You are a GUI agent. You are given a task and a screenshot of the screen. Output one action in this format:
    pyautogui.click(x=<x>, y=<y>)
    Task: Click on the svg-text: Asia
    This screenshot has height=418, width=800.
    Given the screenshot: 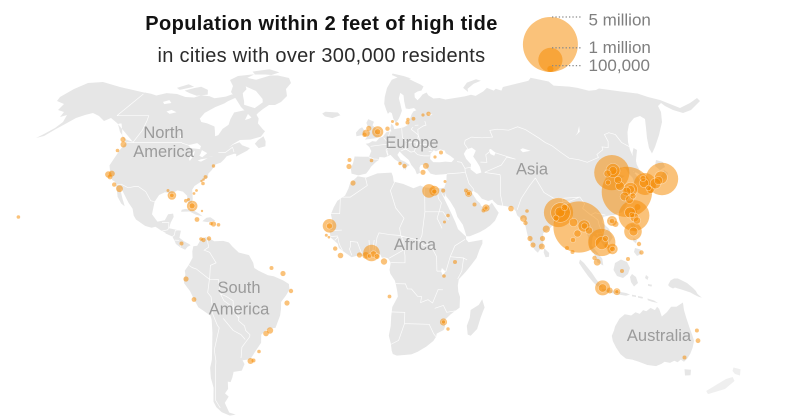 What is the action you would take?
    pyautogui.click(x=532, y=170)
    